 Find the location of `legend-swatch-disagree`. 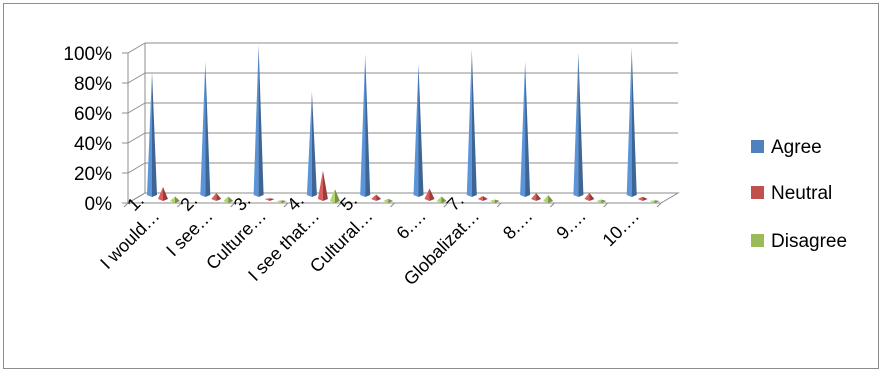

legend-swatch-disagree is located at coordinates (757, 240).